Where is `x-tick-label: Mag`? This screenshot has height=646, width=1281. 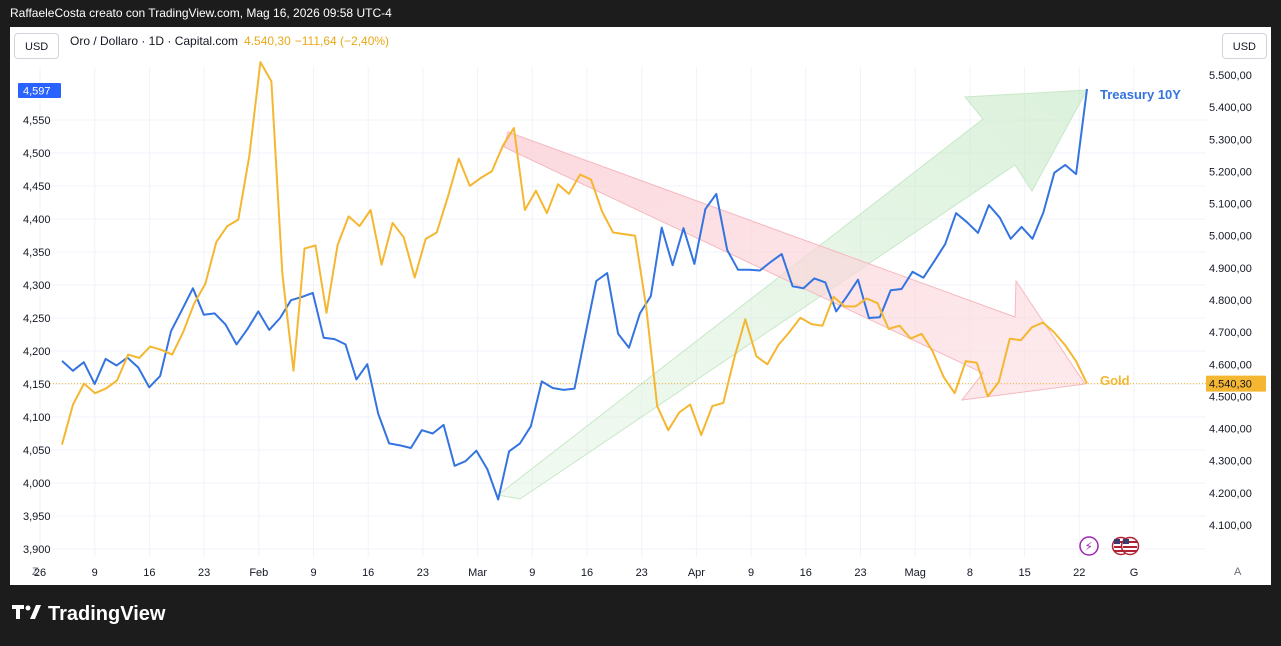 x-tick-label: Mag is located at coordinates (914, 573).